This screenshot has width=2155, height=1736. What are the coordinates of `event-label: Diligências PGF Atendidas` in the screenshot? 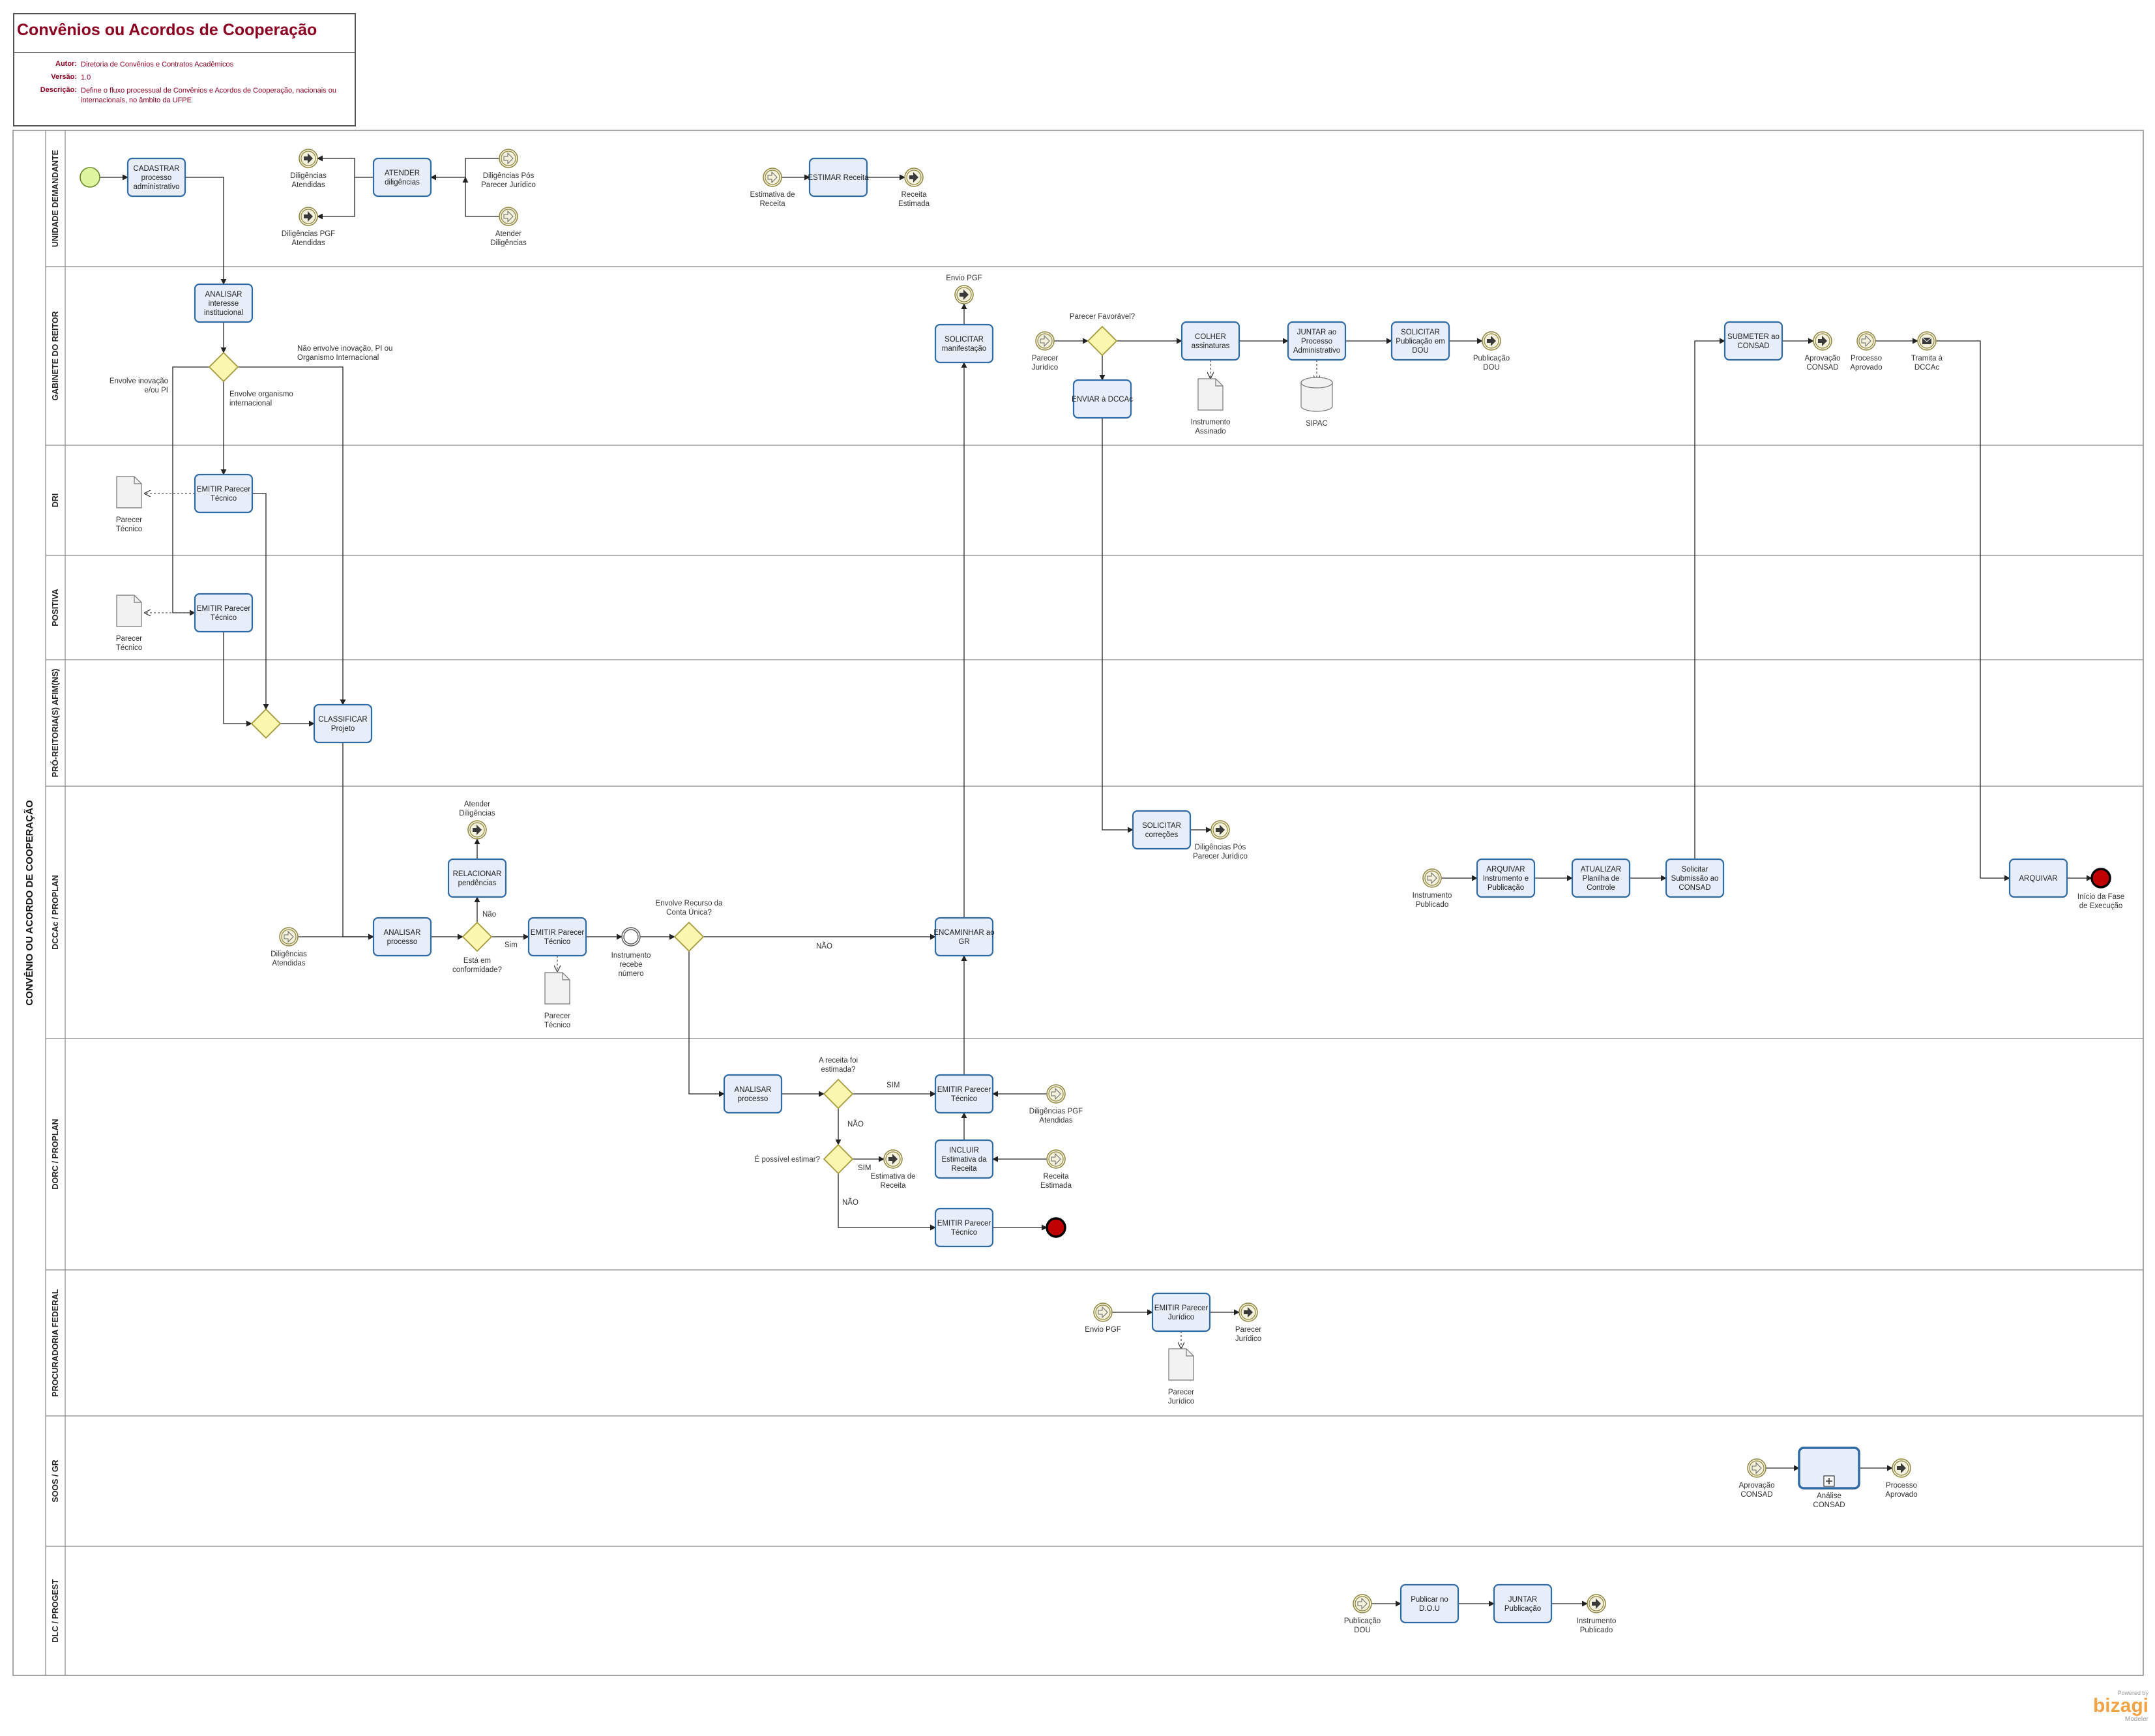 It's located at (308, 238).